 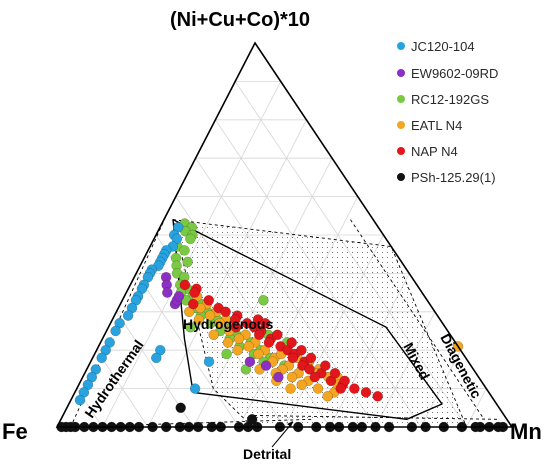 I want to click on vertex-label-left: Fe, so click(x=15, y=431).